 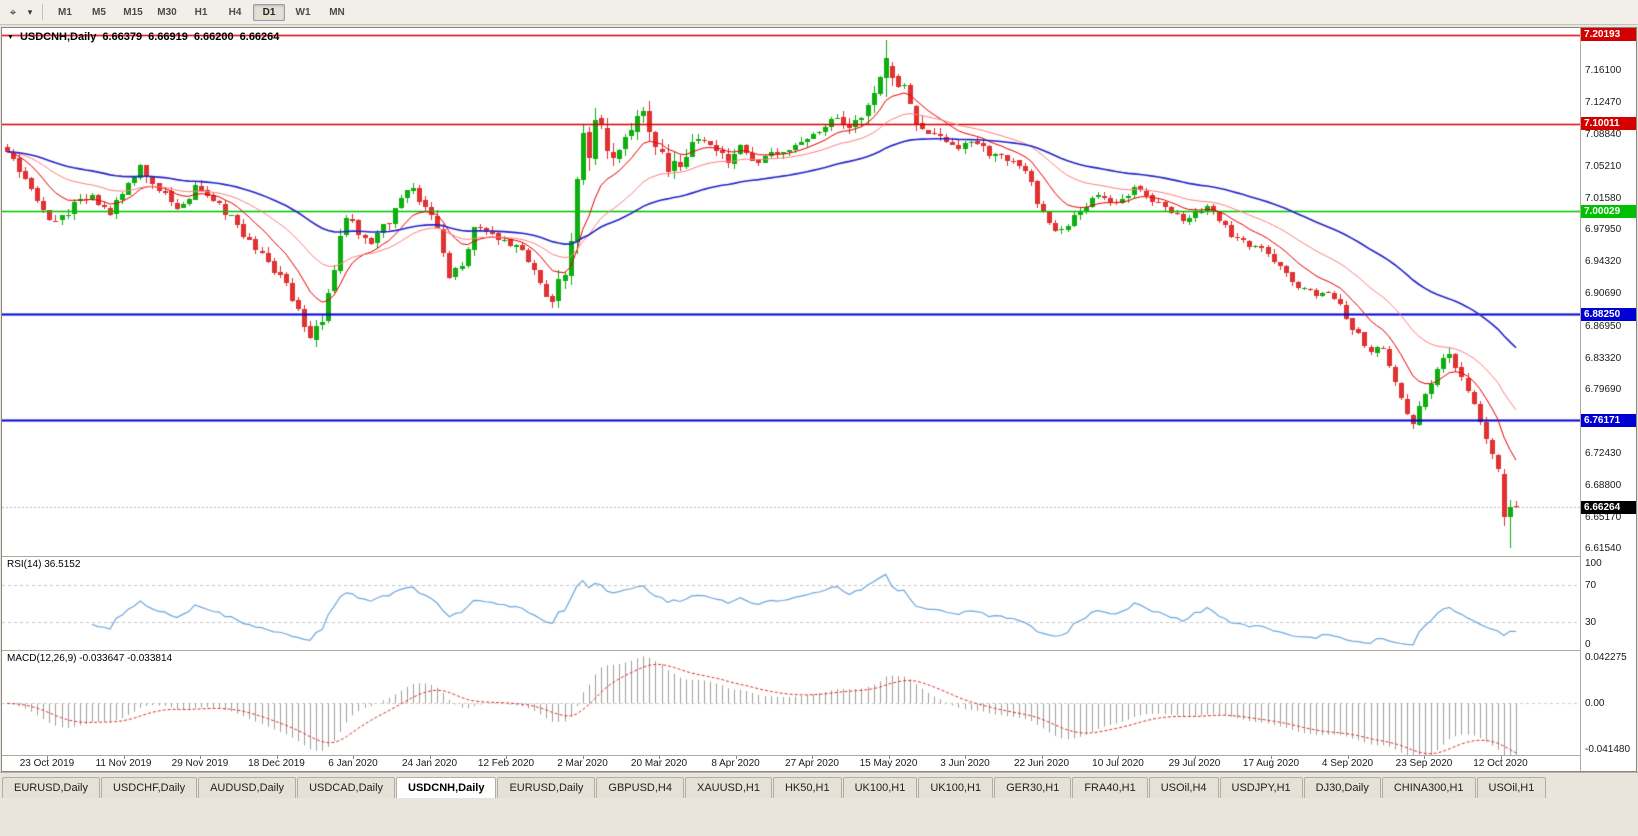 I want to click on chart-cursor-button: ⌖, so click(x=13, y=12).